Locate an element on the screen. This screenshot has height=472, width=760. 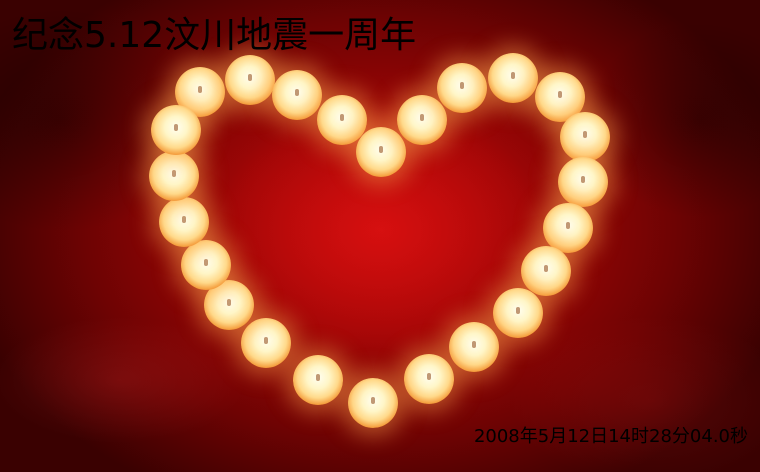
earthquake-timestamp: 2008年5月12日14时28分04.0秒 is located at coordinates (610, 436).